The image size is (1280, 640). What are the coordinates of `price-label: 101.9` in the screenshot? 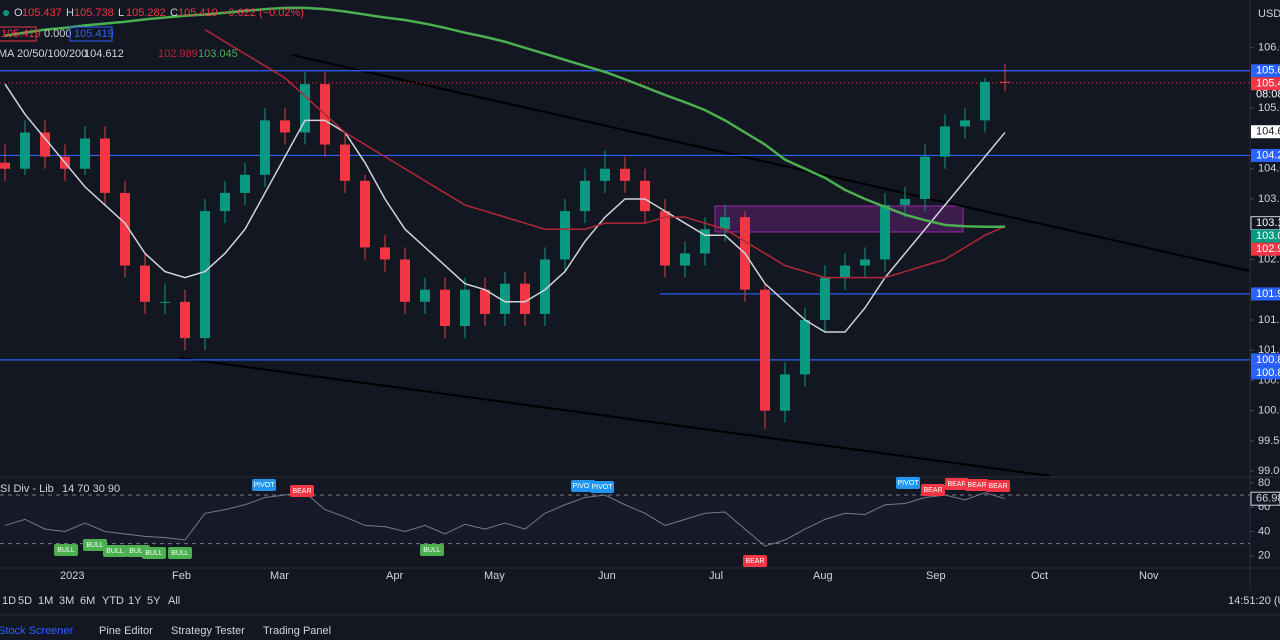 It's located at (1268, 294).